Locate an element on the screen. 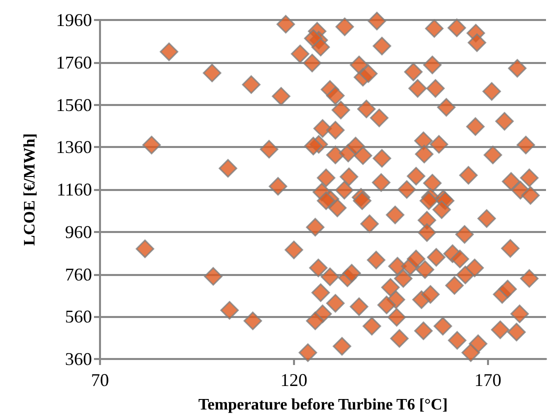 Image resolution: width=558 pixels, height=418 pixels. y-axis-title: LCOE [€/MWh] is located at coordinates (30, 189).